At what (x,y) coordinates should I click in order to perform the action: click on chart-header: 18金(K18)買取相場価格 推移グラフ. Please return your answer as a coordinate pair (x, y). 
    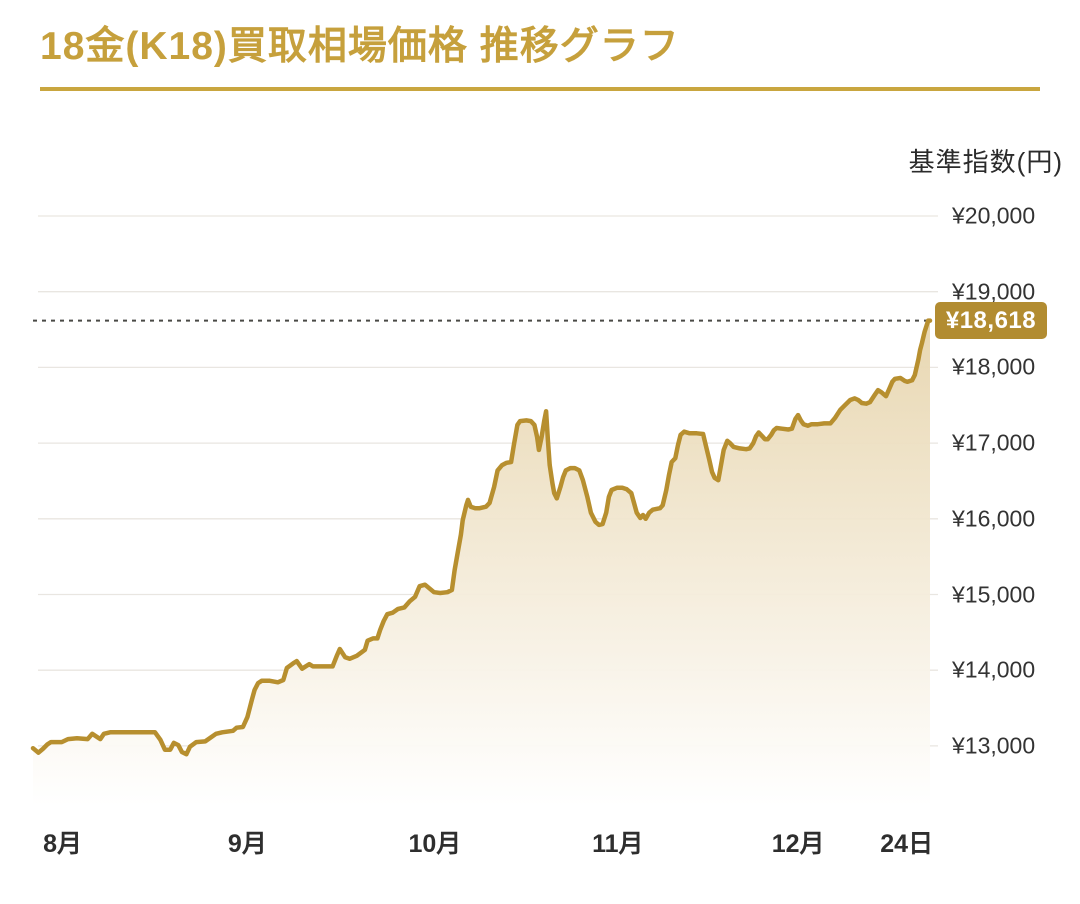
    Looking at the image, I should click on (540, 45).